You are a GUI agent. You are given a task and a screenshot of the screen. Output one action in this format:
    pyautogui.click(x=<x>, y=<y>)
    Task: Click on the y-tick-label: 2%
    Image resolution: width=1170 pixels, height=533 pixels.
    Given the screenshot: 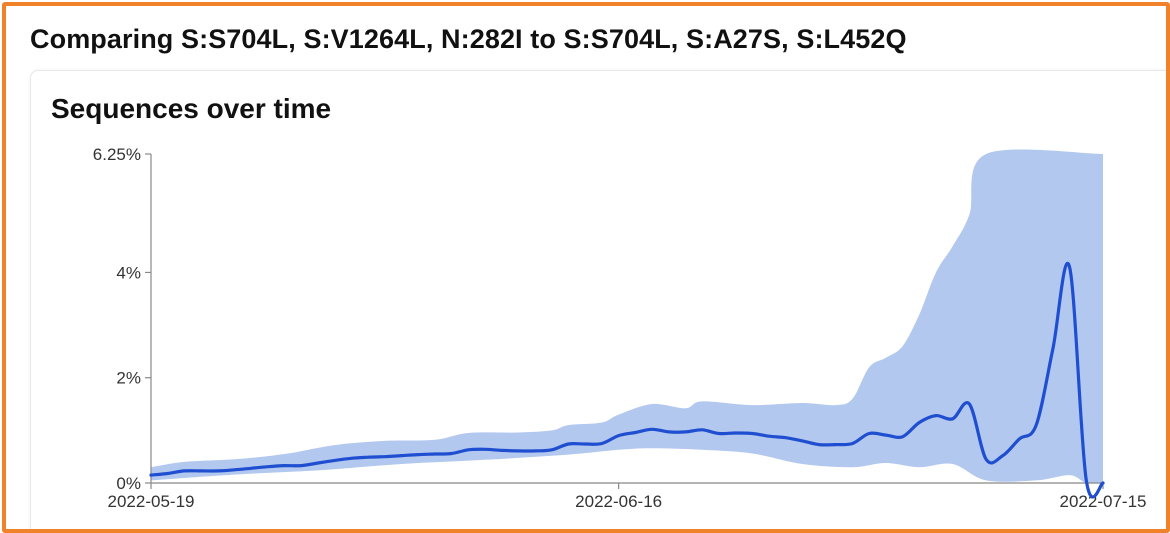 What is the action you would take?
    pyautogui.click(x=128, y=378)
    